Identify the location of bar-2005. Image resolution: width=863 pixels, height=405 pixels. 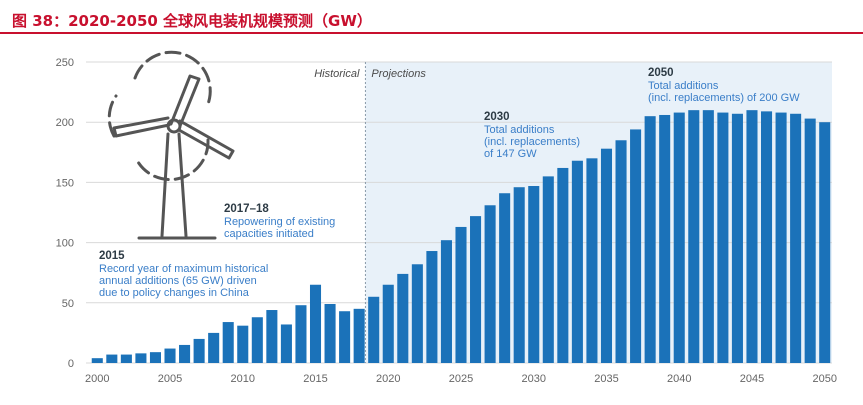
(170, 355).